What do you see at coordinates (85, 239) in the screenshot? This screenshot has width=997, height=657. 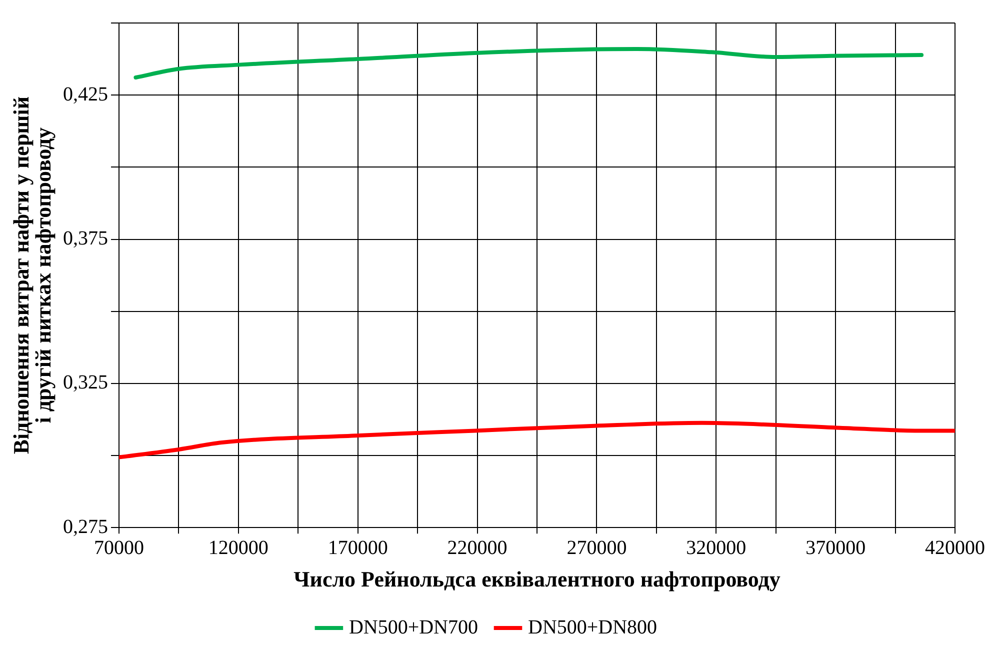 I see `y-tick-label: 0,375` at bounding box center [85, 239].